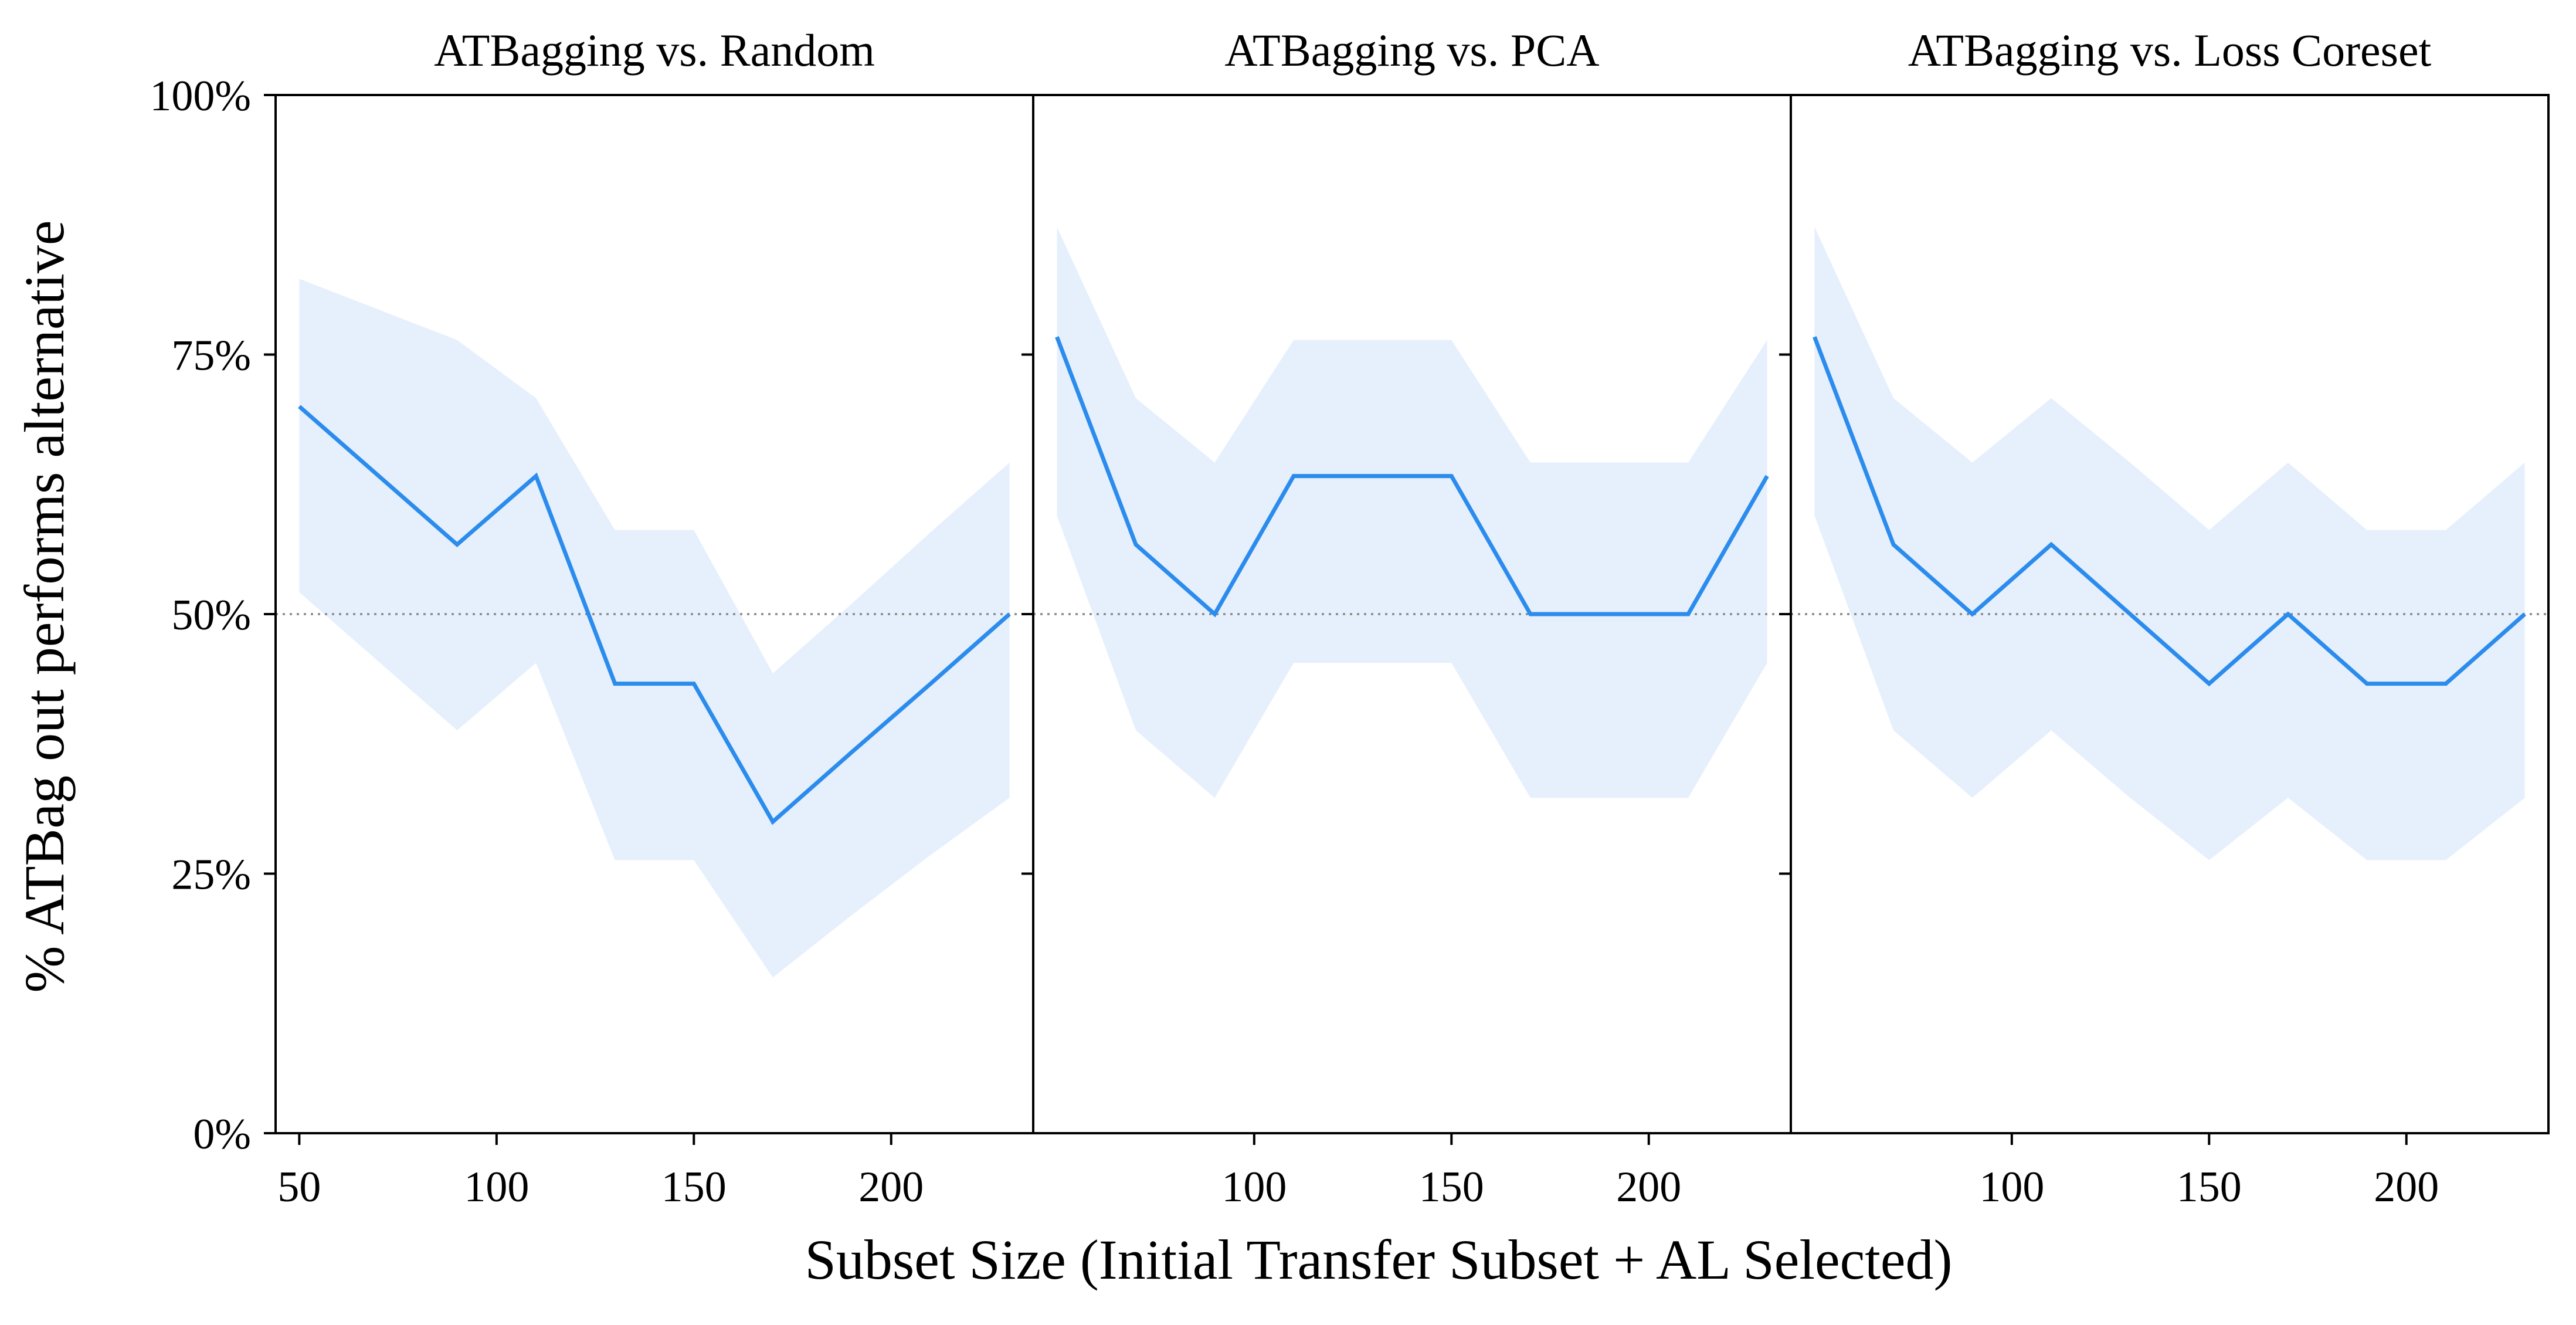 This screenshot has height=1325, width=2576. What do you see at coordinates (200, 96) in the screenshot?
I see `y-tick-label: 100%` at bounding box center [200, 96].